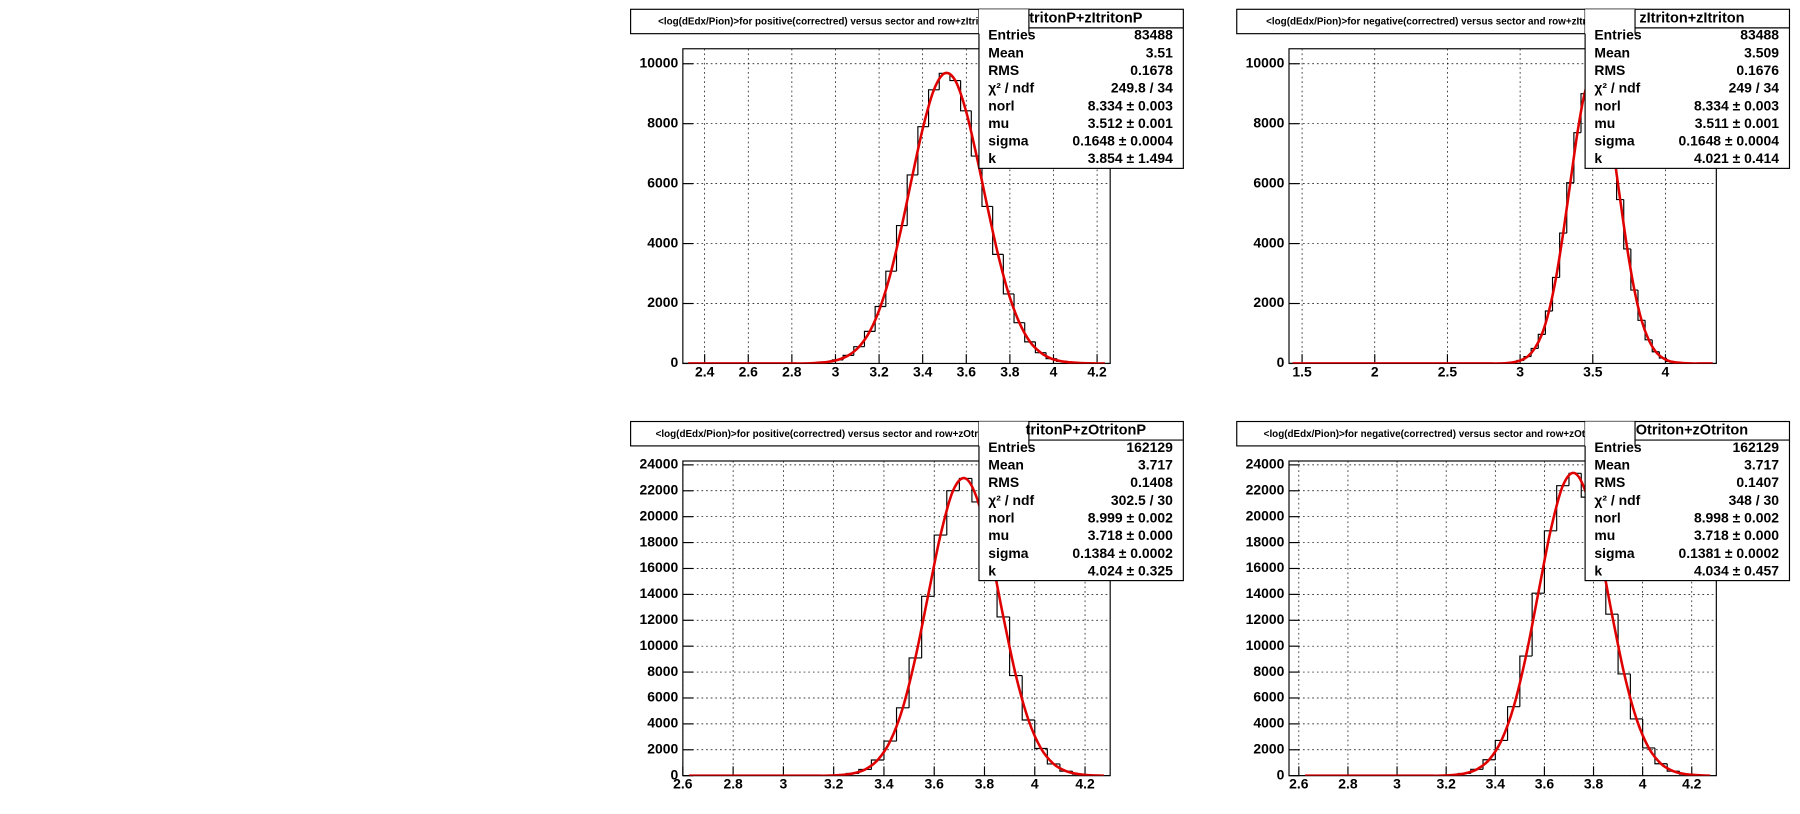 The width and height of the screenshot is (1800, 814). I want to click on stats-value: 162129, so click(1756, 447).